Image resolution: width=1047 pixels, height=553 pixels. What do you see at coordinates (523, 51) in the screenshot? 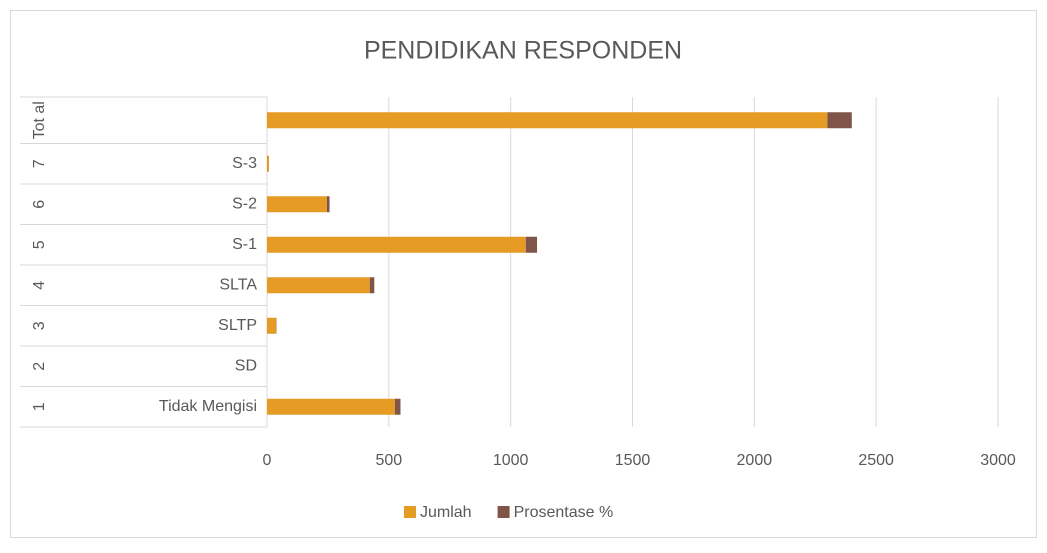
I see `chart-title: PENDIDIKAN RESPONDEN` at bounding box center [523, 51].